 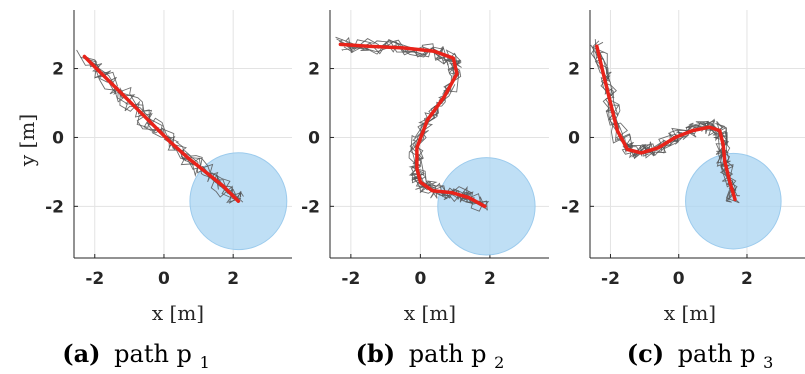 I want to click on y-tick-label-a: -2, so click(x=54, y=207).